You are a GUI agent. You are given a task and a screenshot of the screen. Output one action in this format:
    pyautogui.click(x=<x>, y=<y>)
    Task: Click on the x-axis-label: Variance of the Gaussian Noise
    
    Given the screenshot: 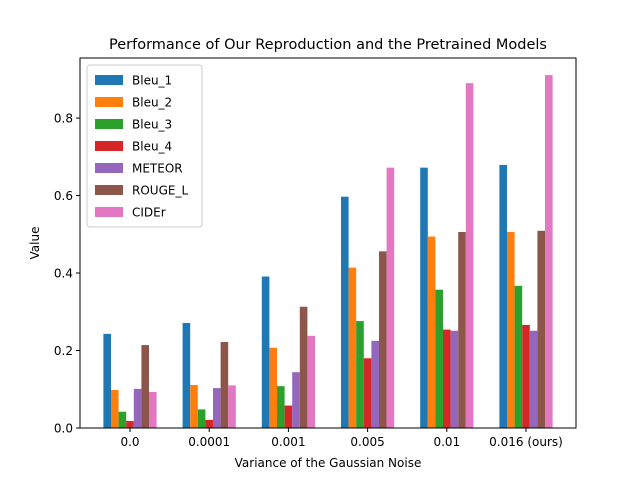 What is the action you would take?
    pyautogui.click(x=328, y=463)
    